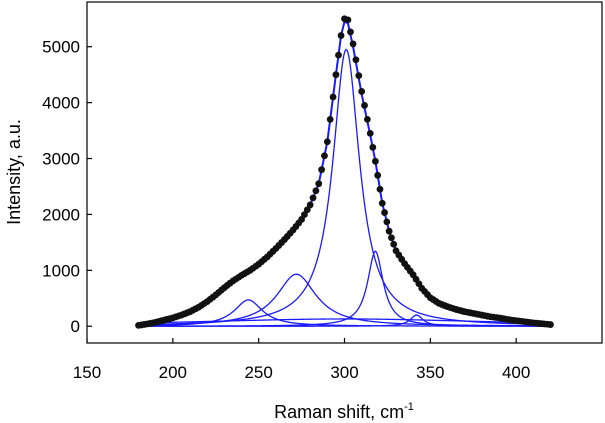  Describe the element at coordinates (61, 103) in the screenshot. I see `y-tick-label: 4000` at that location.